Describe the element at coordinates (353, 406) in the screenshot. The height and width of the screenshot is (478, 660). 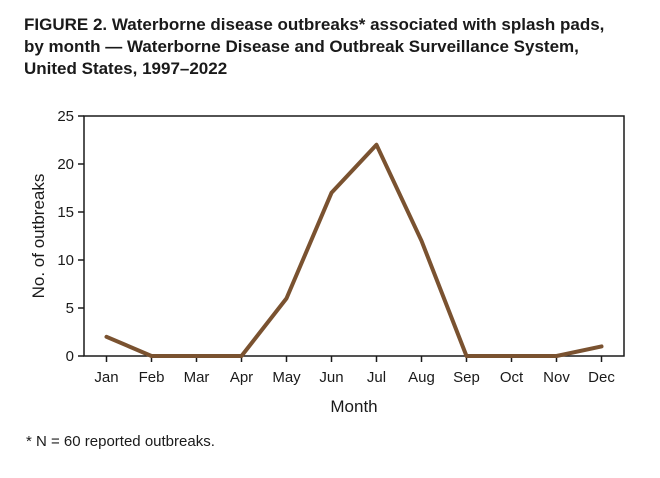
I see `x-axis-label: Month` at that location.